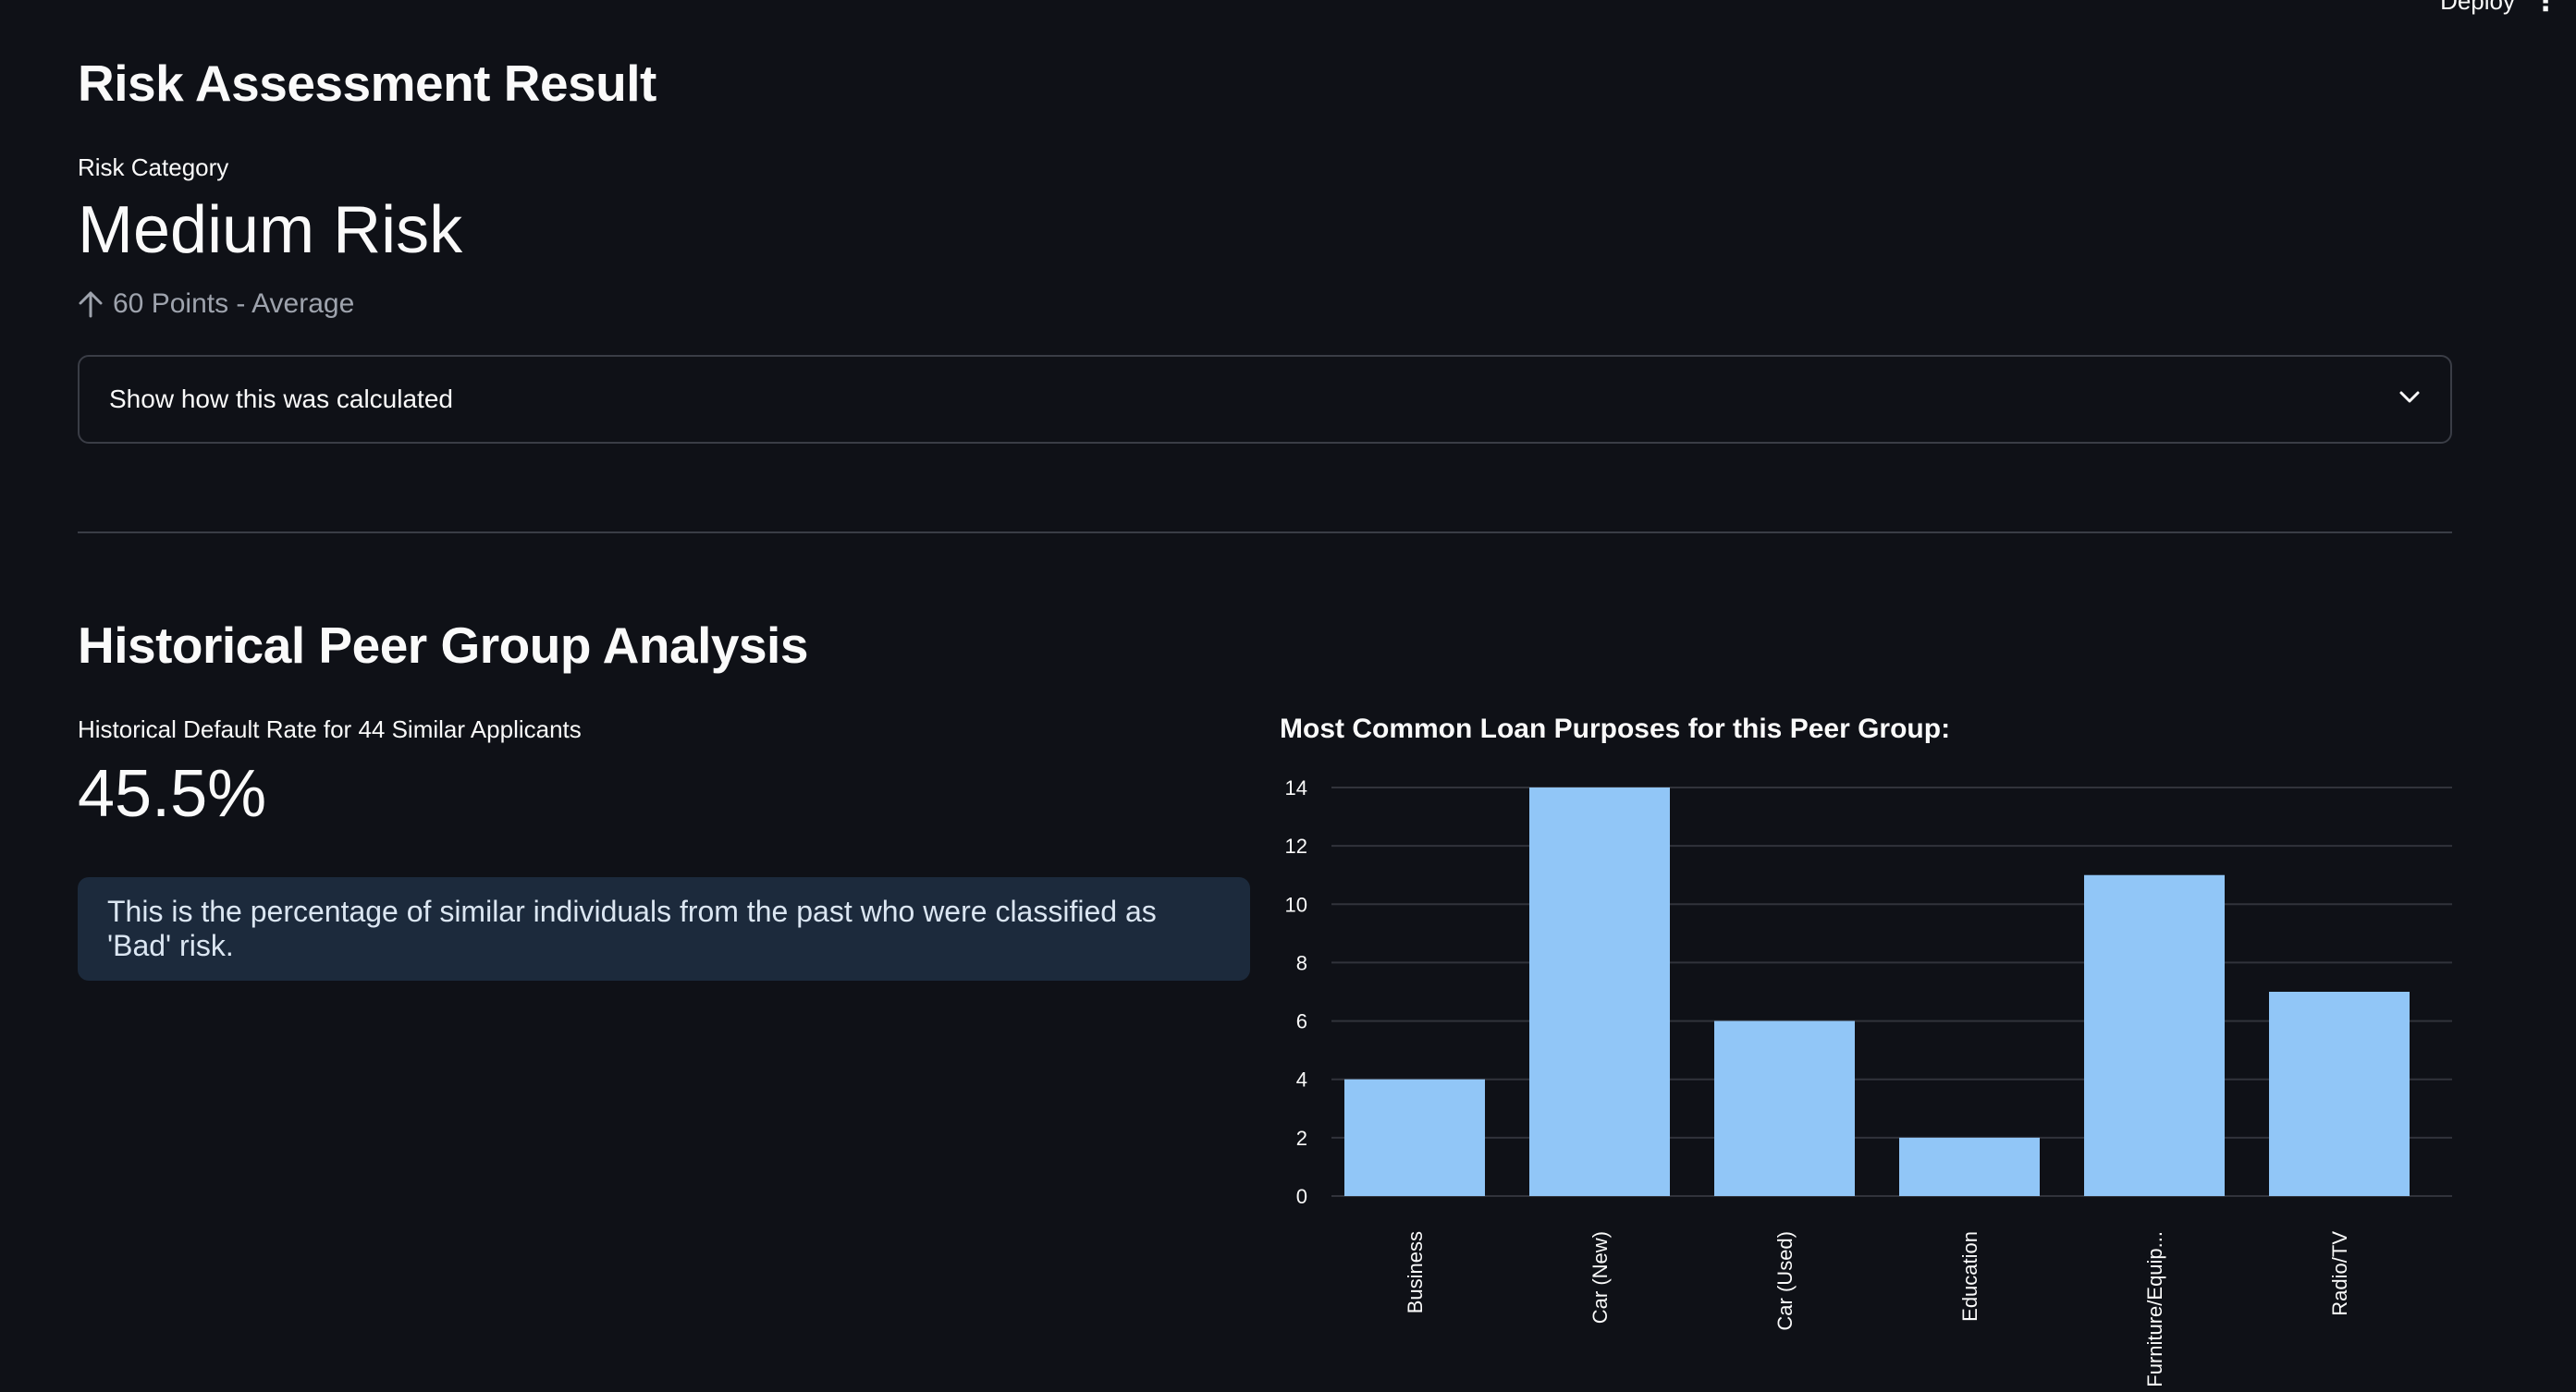 The height and width of the screenshot is (1392, 2576). Describe the element at coordinates (1785, 1281) in the screenshot. I see `x-tick-label: Car (Used)` at that location.